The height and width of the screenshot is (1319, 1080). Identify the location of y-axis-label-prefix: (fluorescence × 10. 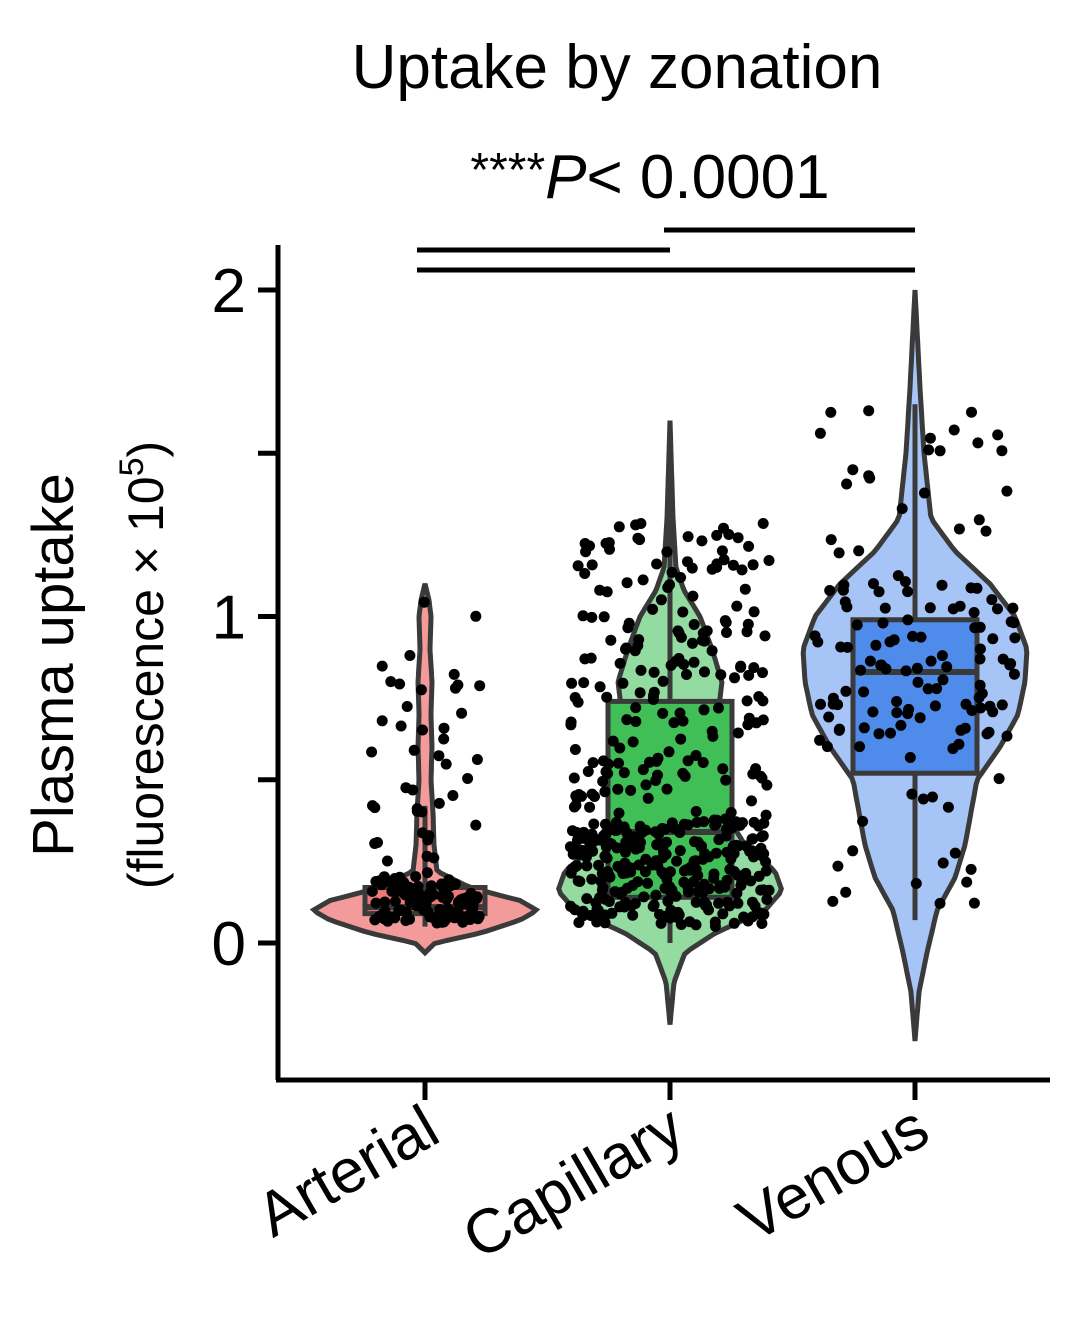
(146, 682).